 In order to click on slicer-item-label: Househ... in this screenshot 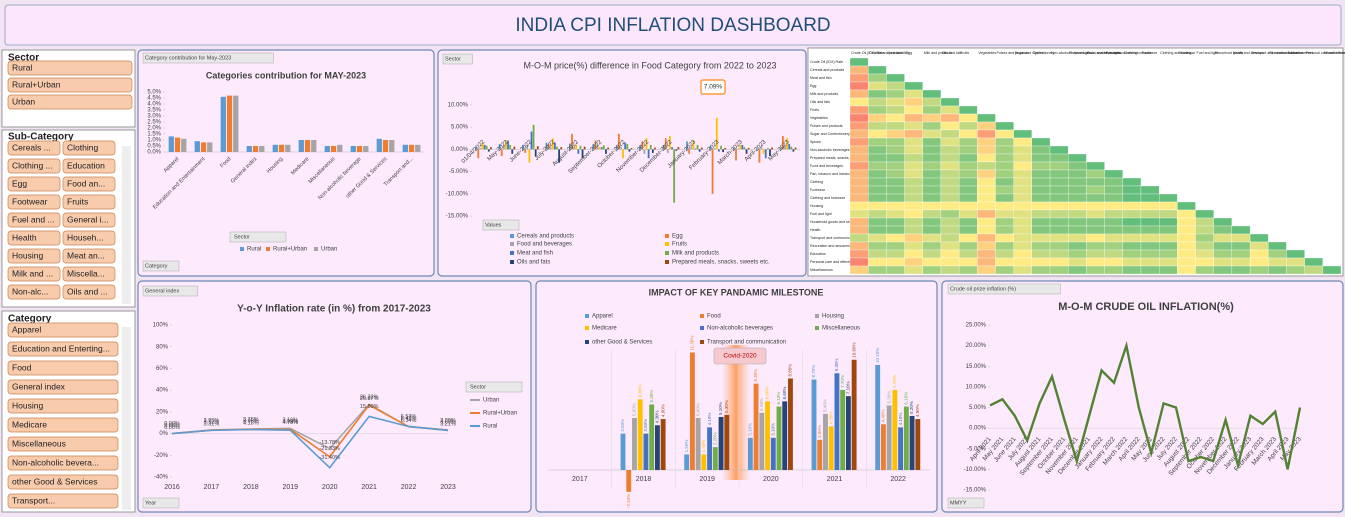, I will do `click(85, 237)`.